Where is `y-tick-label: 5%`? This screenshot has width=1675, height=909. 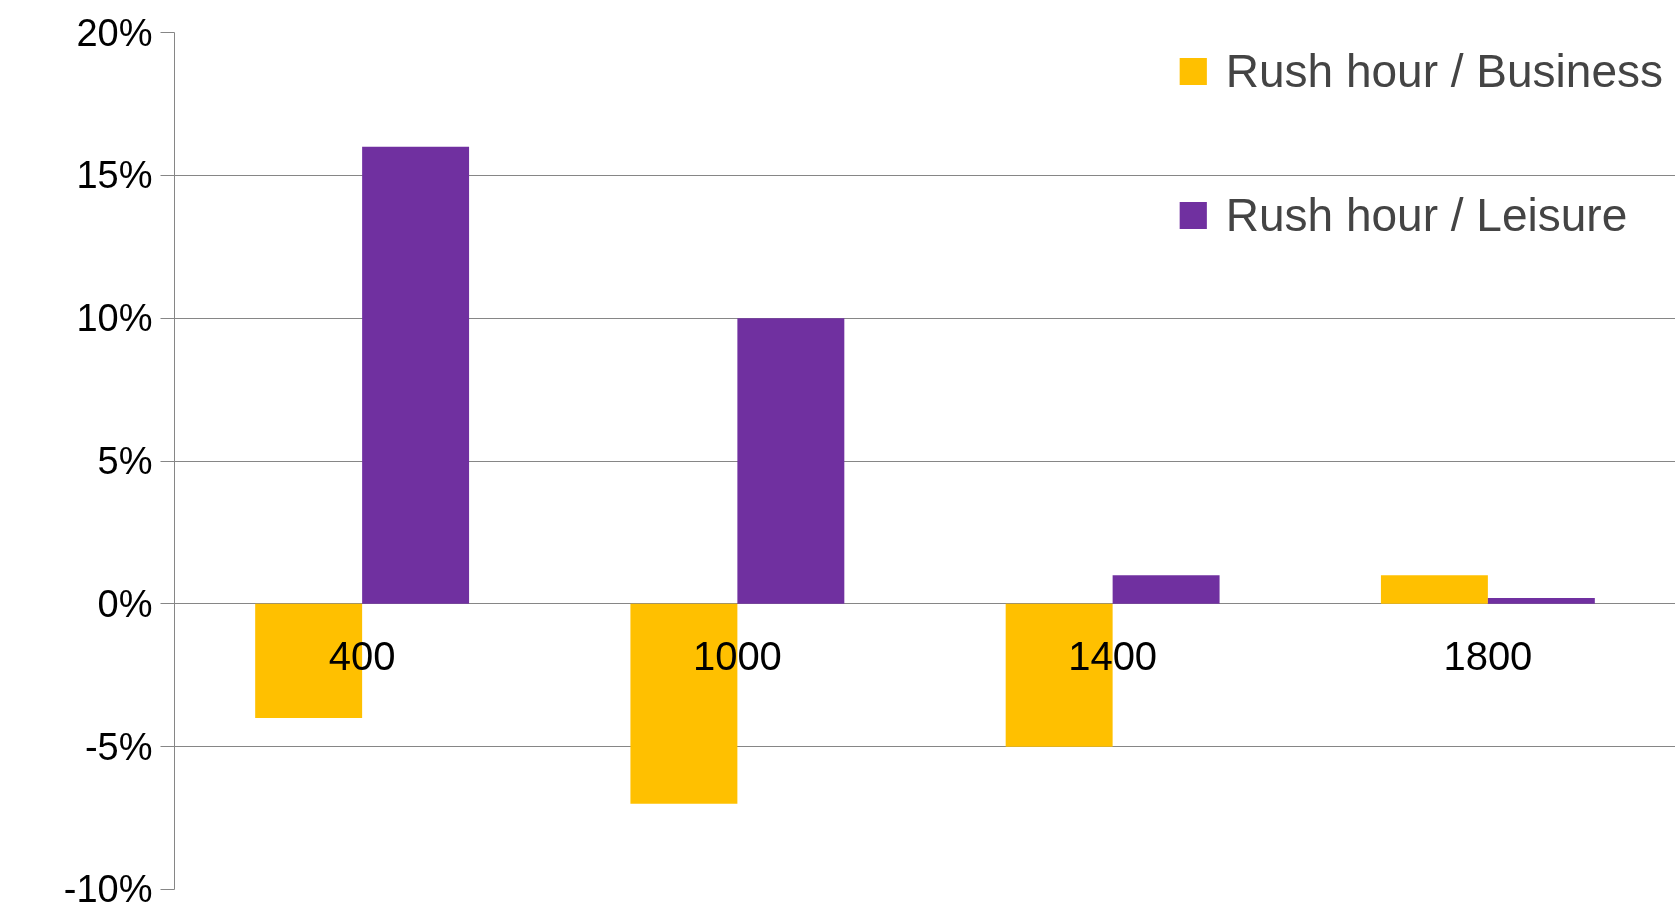
y-tick-label: 5% is located at coordinates (125, 461).